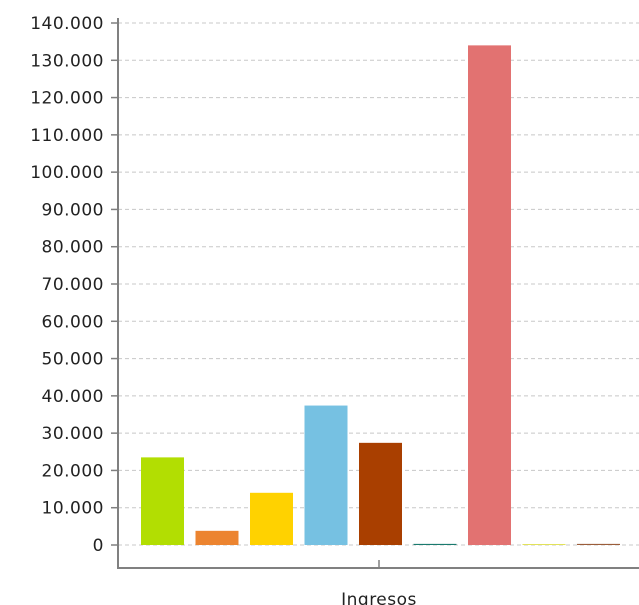 This screenshot has width=639, height=605. What do you see at coordinates (67, 61) in the screenshot?
I see `y-tick-label: 130.000` at bounding box center [67, 61].